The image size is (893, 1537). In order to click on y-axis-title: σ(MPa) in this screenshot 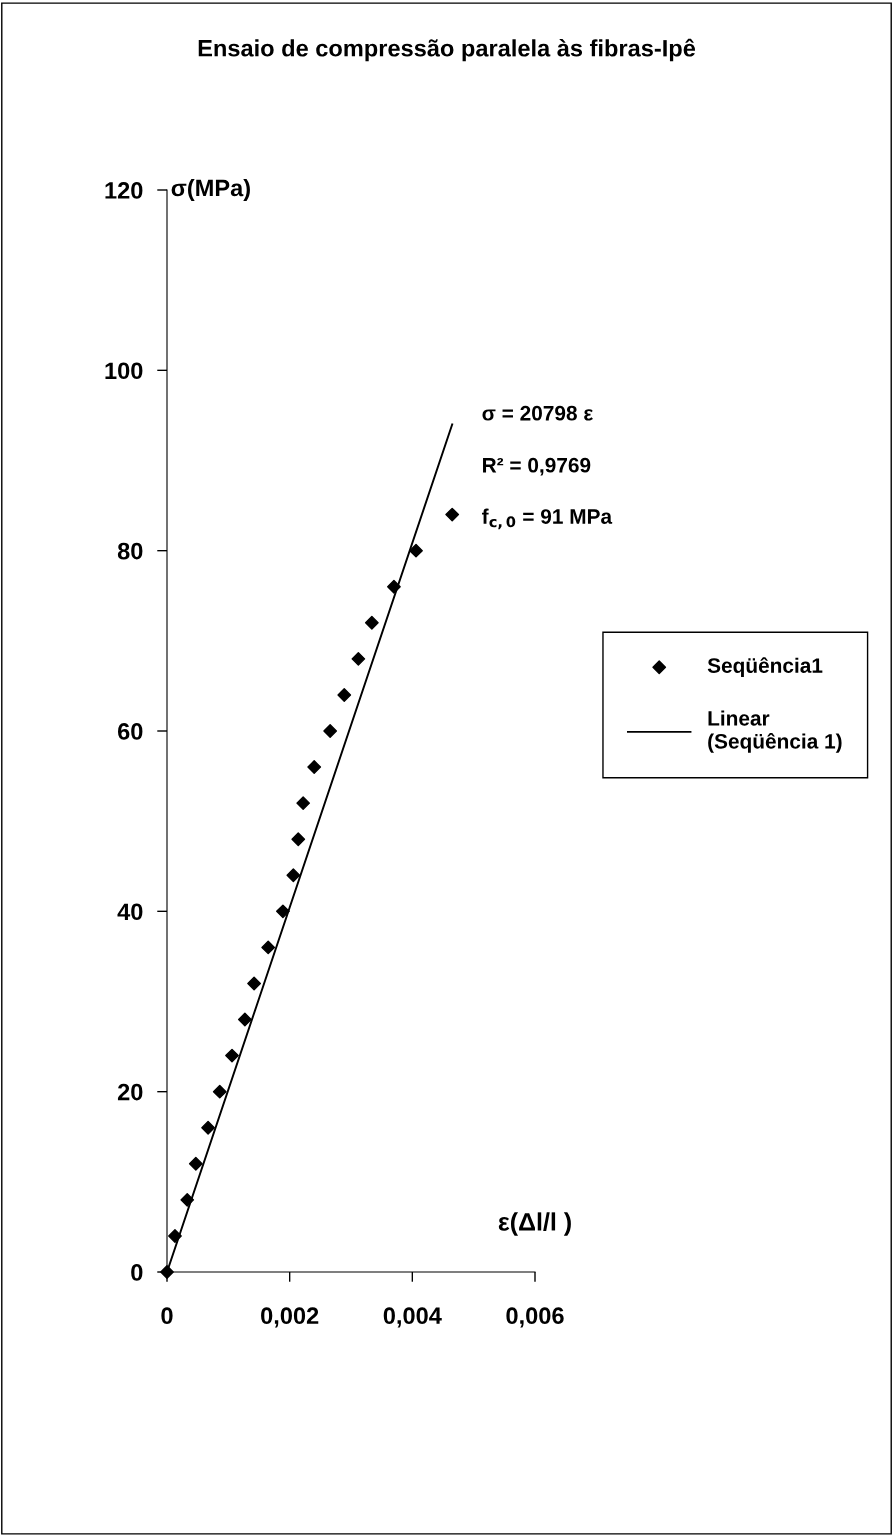, I will do `click(210, 190)`.